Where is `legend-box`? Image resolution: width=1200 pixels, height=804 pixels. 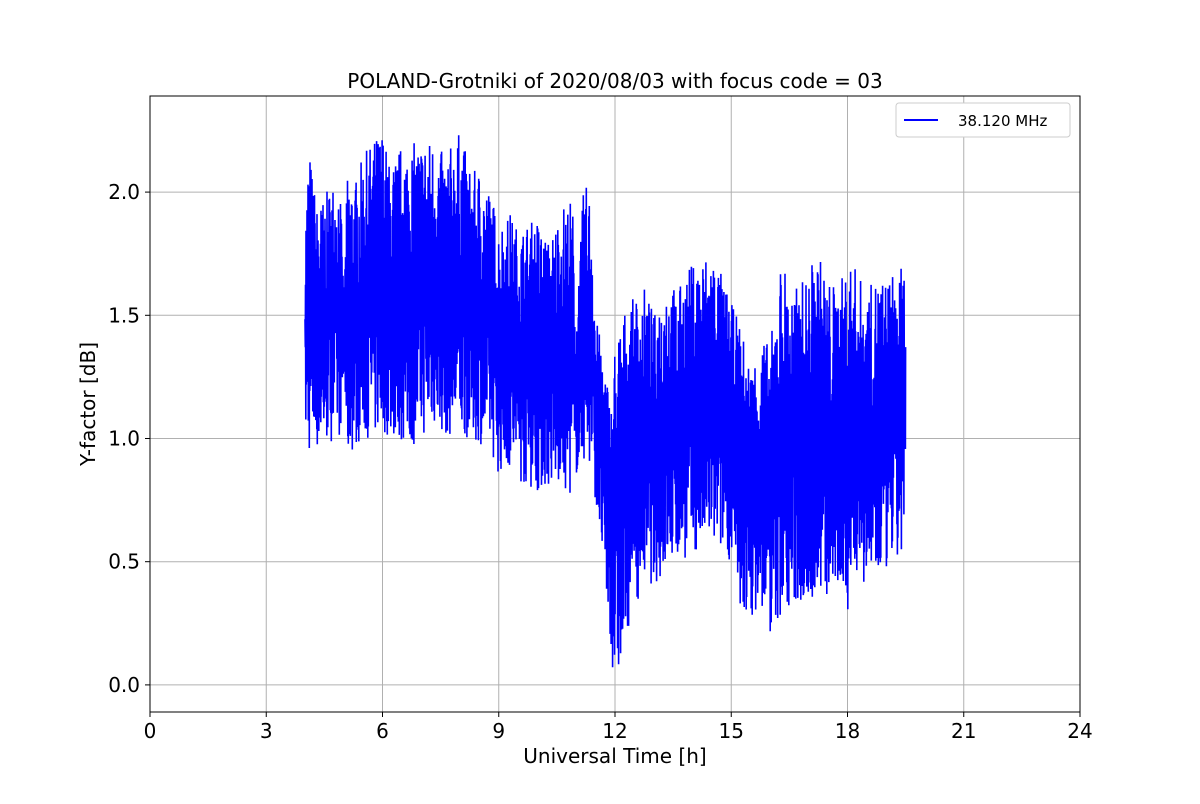
legend-box is located at coordinates (983, 120).